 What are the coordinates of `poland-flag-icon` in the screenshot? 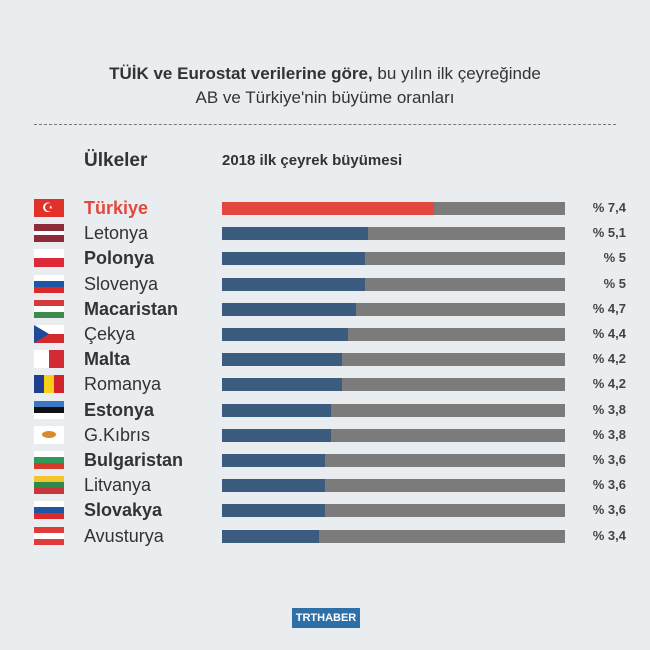 It's located at (49, 258).